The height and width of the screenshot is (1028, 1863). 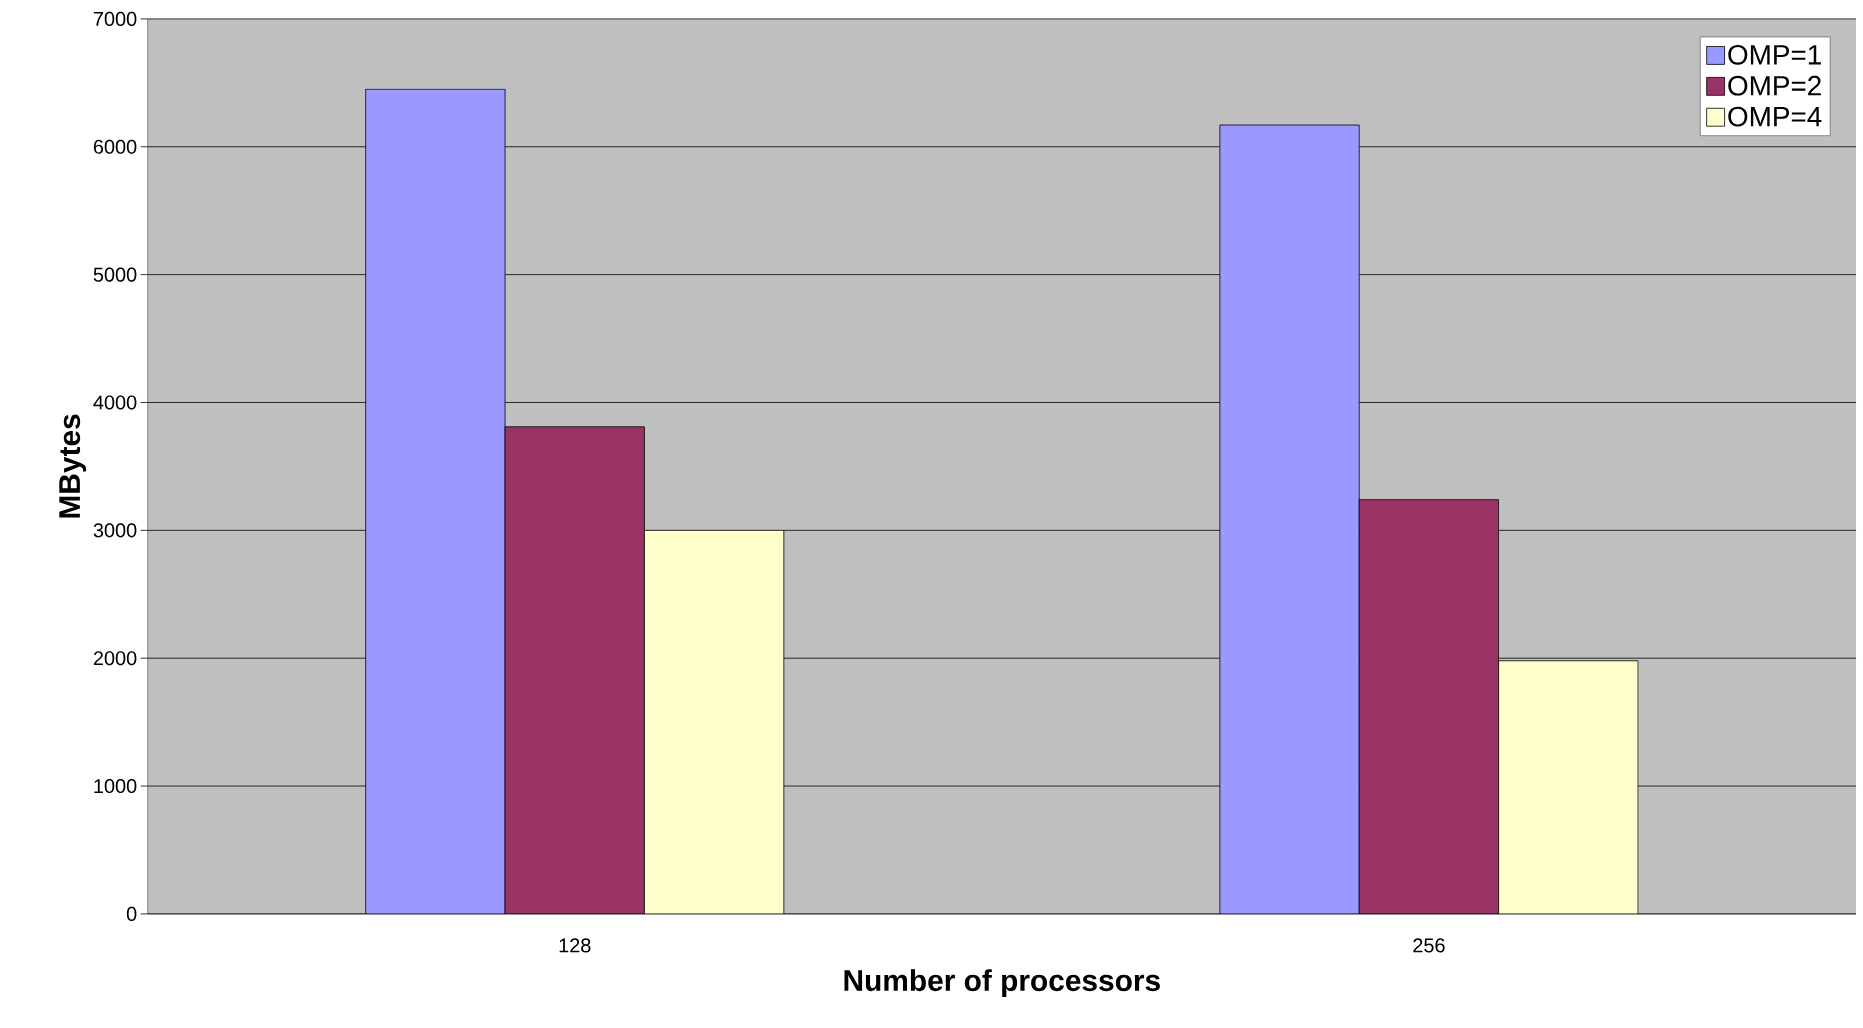 I want to click on y-tick-label: 2000, so click(x=115, y=658).